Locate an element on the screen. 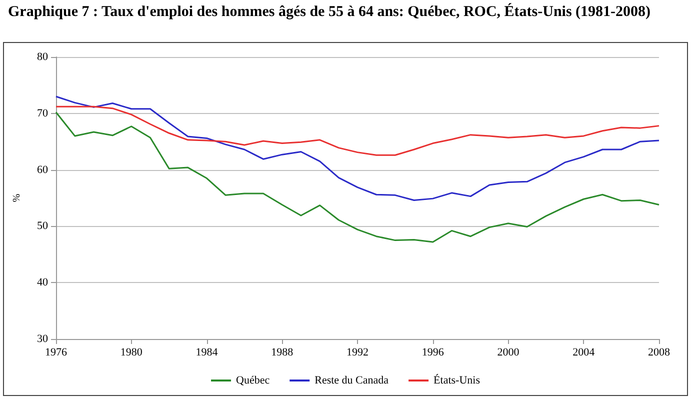  x-tick-label: 2004 is located at coordinates (584, 352).